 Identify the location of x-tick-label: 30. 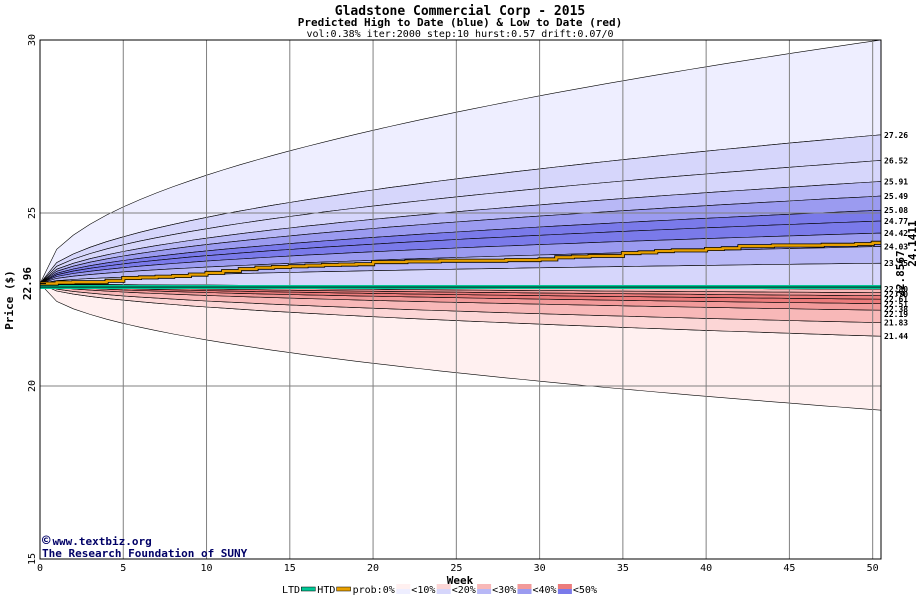
(540, 568).